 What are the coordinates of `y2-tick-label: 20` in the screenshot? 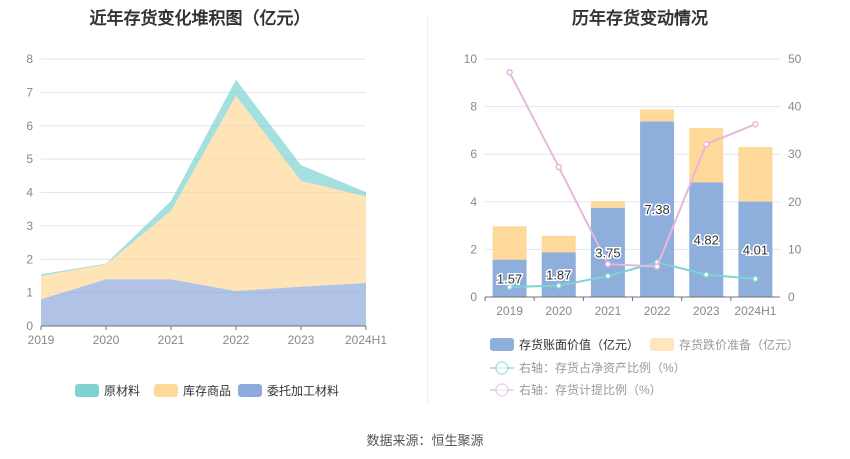 It's located at (795, 202).